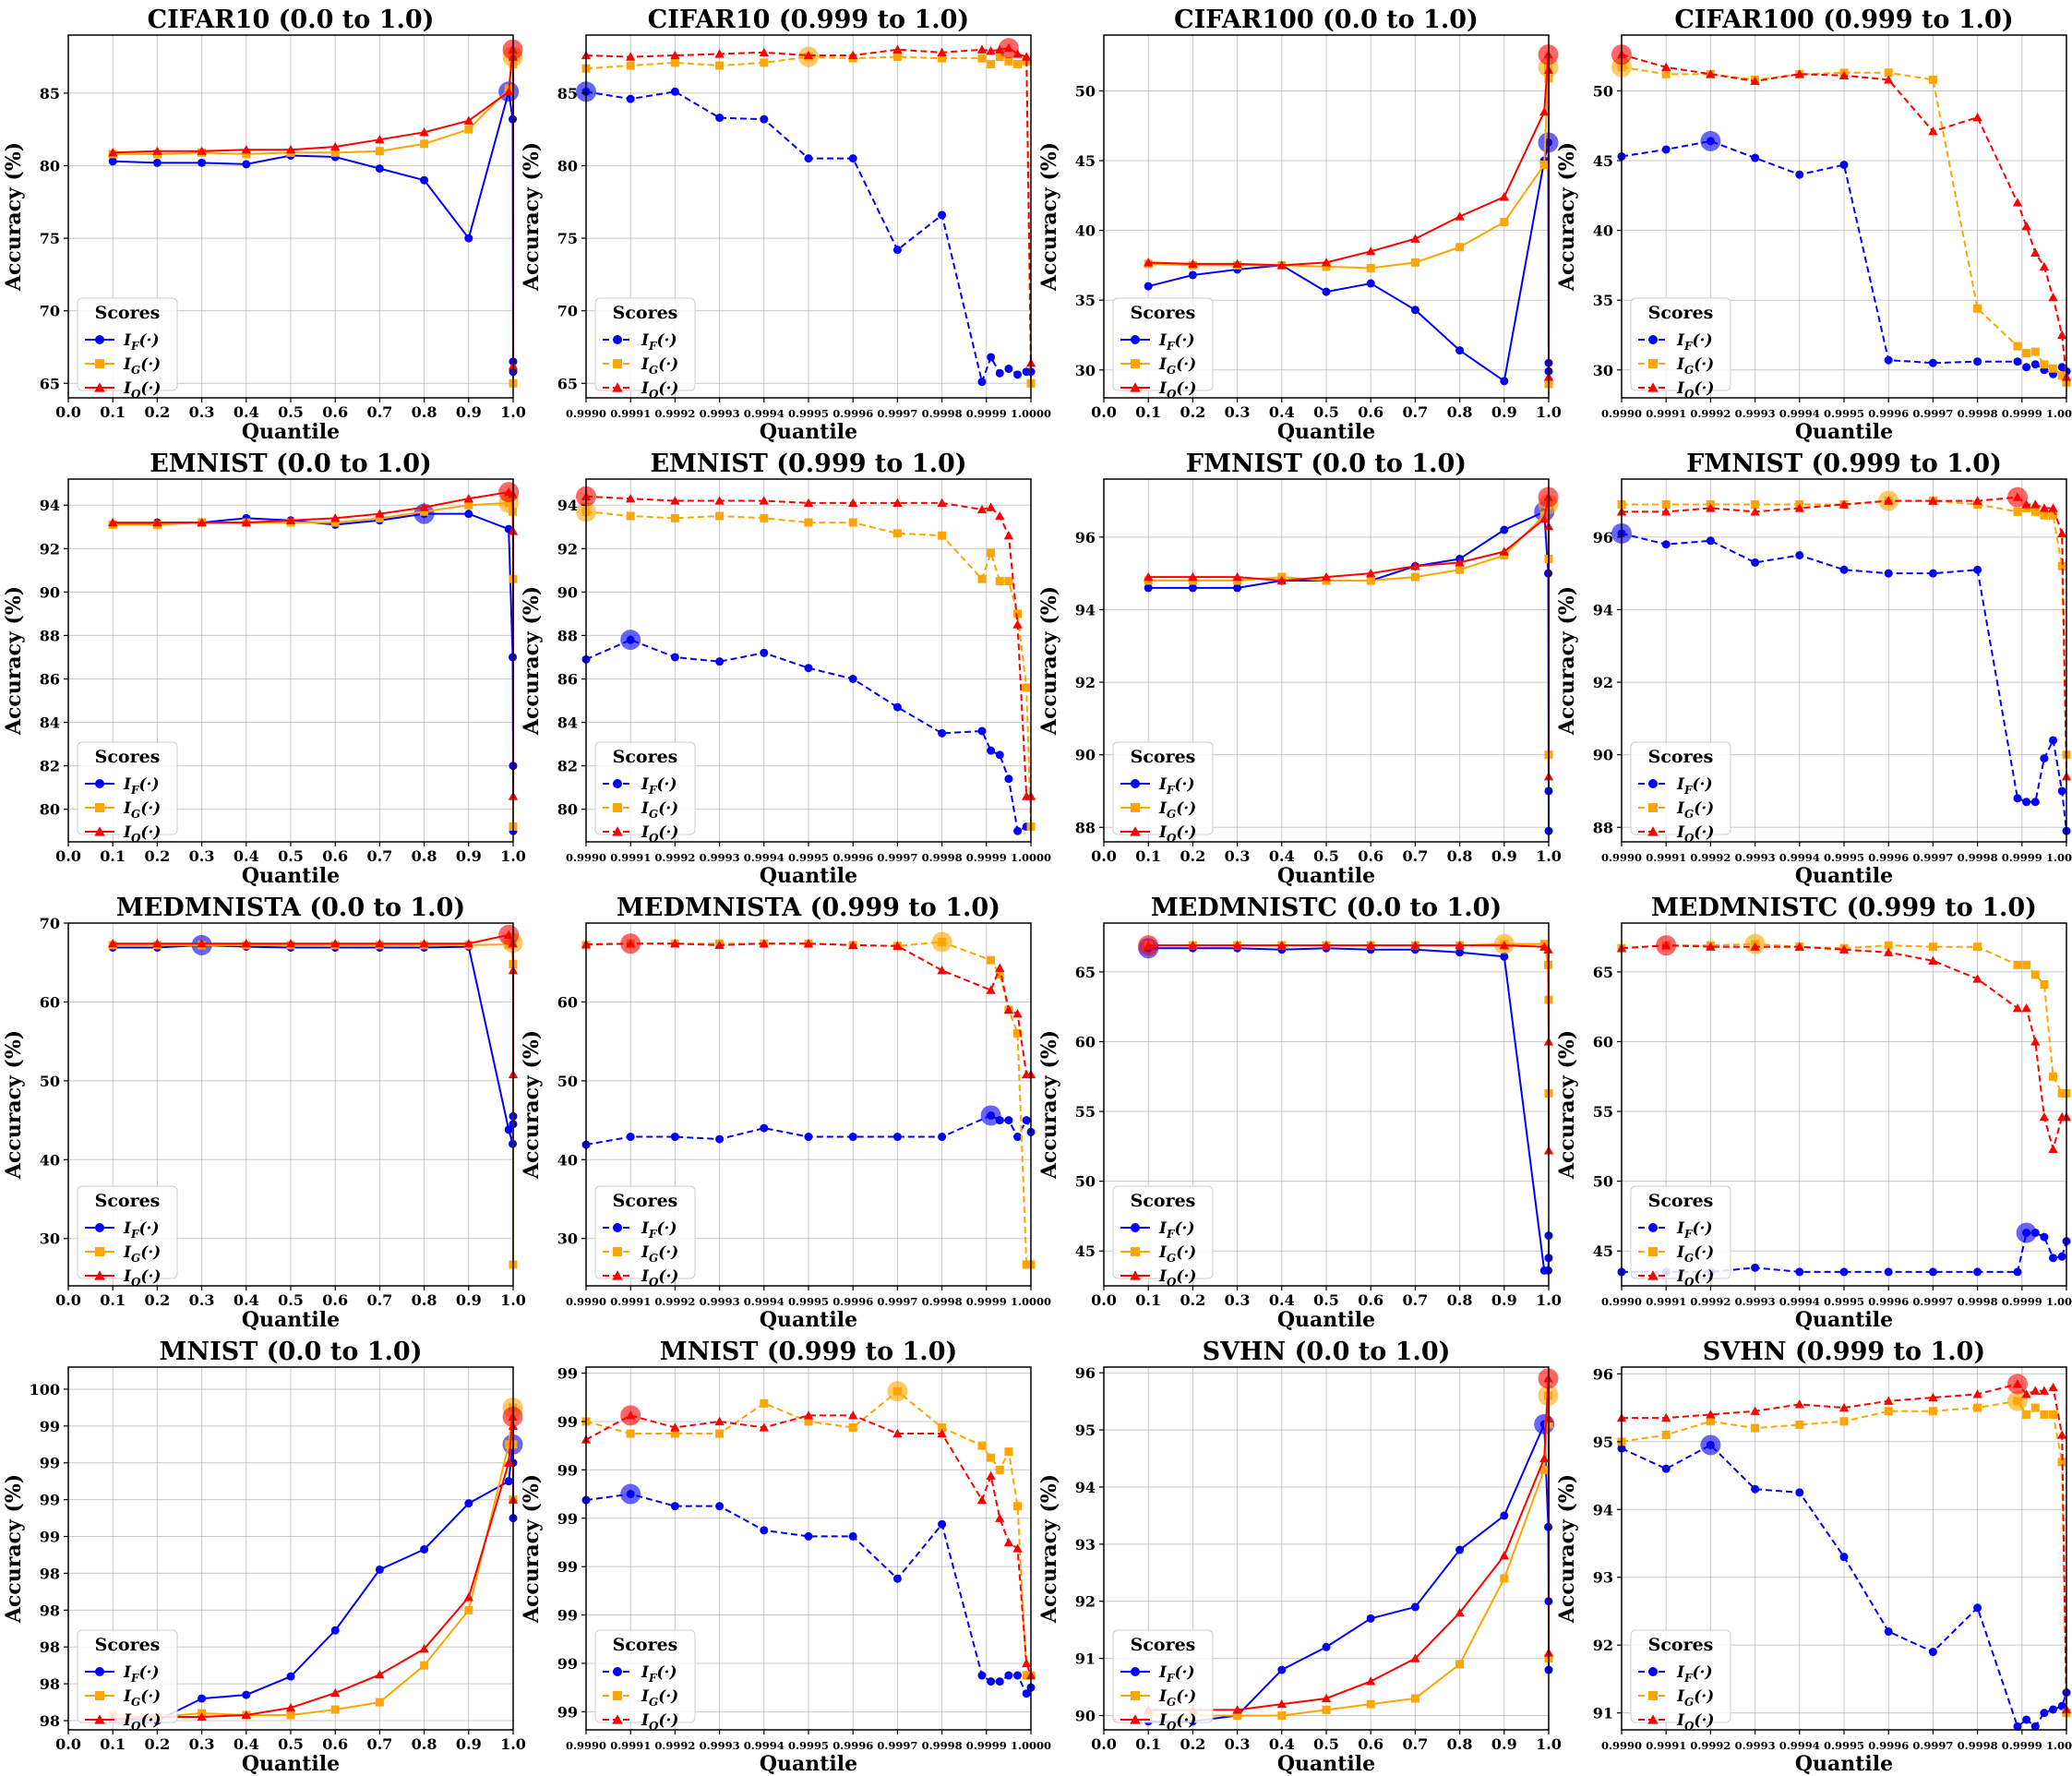 The width and height of the screenshot is (2072, 1776). Describe the element at coordinates (14, 1549) in the screenshot. I see `y-axis-label: Accuracy (%)` at that location.